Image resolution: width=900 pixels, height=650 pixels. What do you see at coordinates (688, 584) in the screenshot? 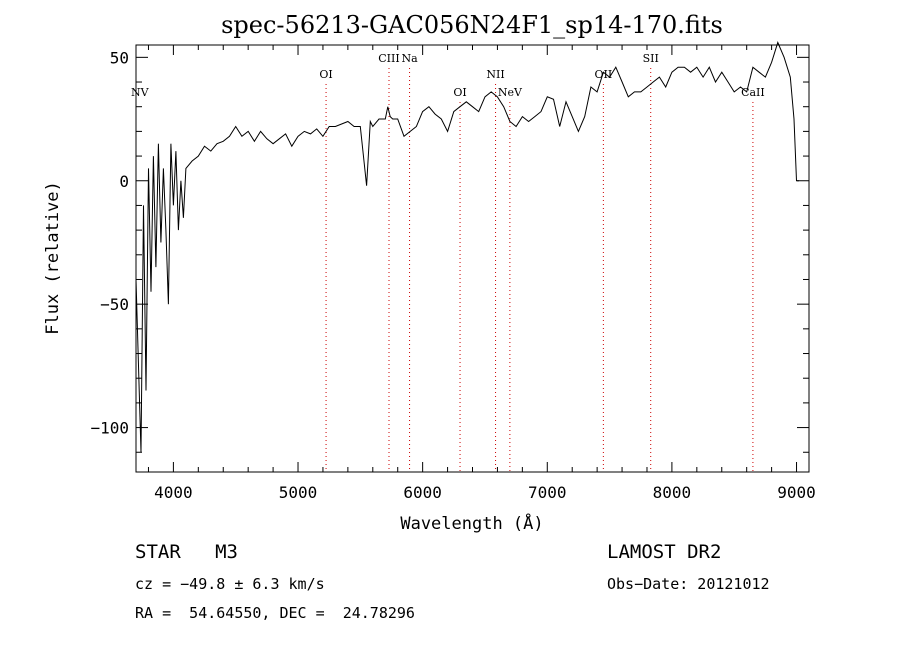
I see `observation-date: Obs−Date: 20121012` at bounding box center [688, 584].